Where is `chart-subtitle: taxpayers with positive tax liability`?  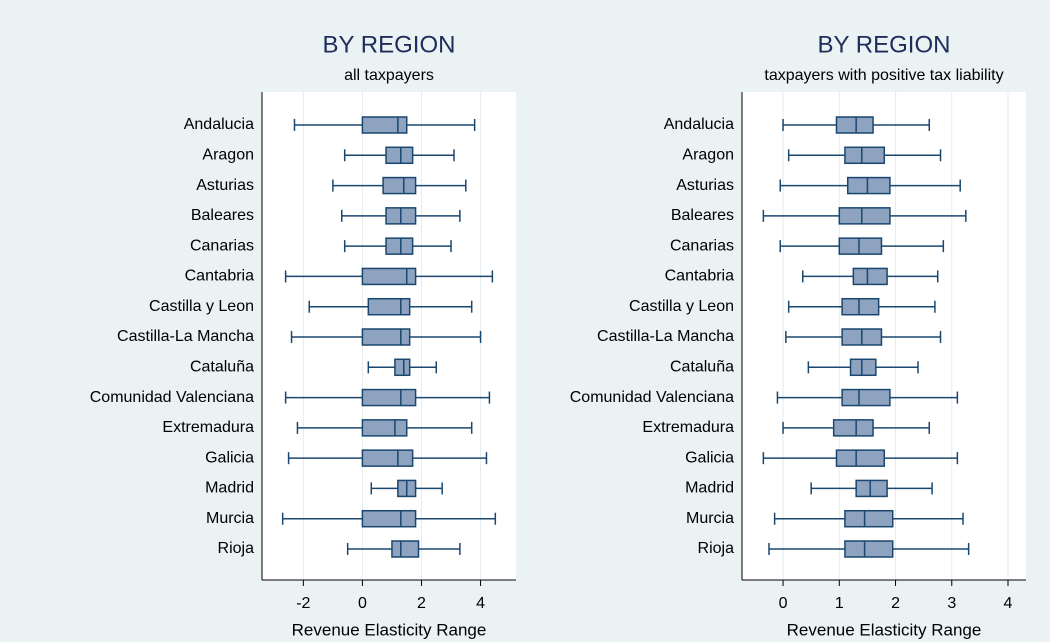
chart-subtitle: taxpayers with positive tax liability is located at coordinates (883, 75).